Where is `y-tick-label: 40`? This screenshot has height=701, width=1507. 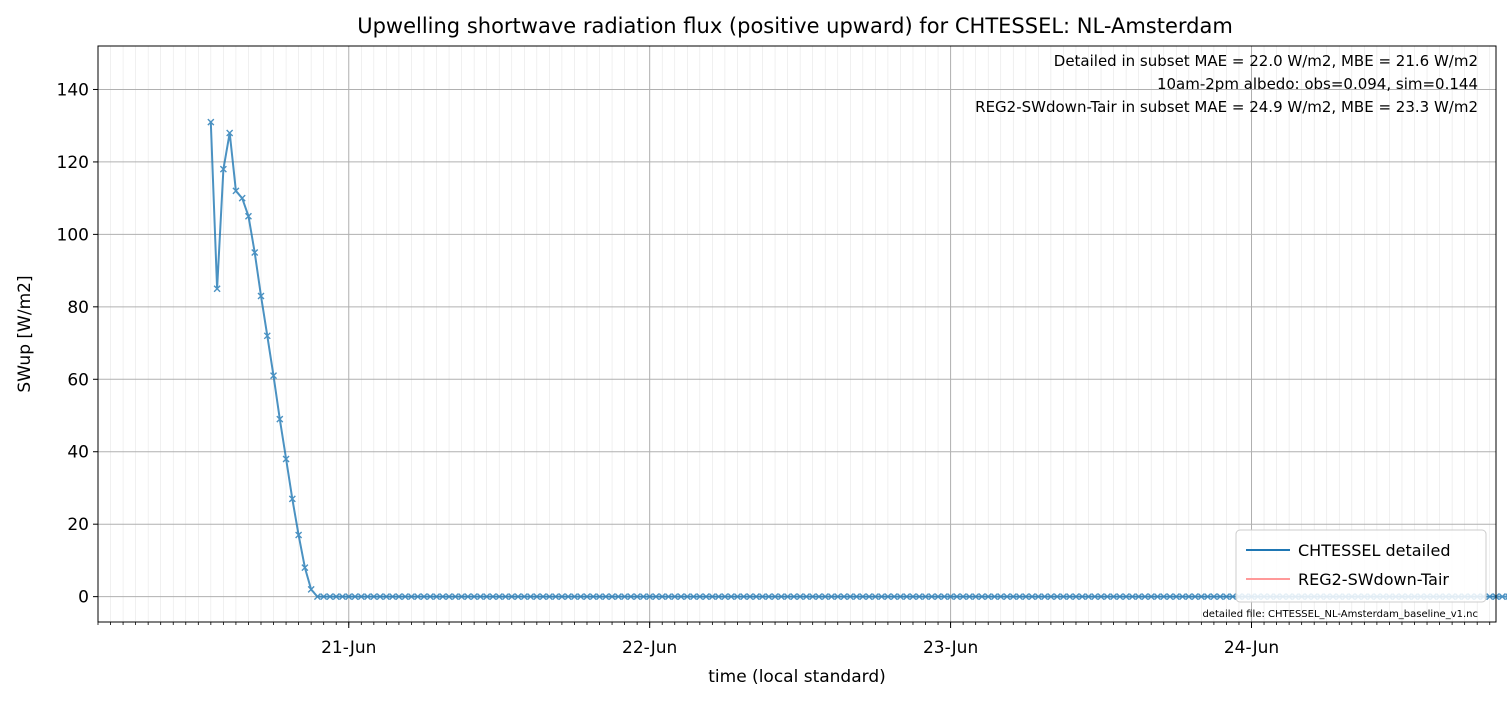 y-tick-label: 40 is located at coordinates (78, 453).